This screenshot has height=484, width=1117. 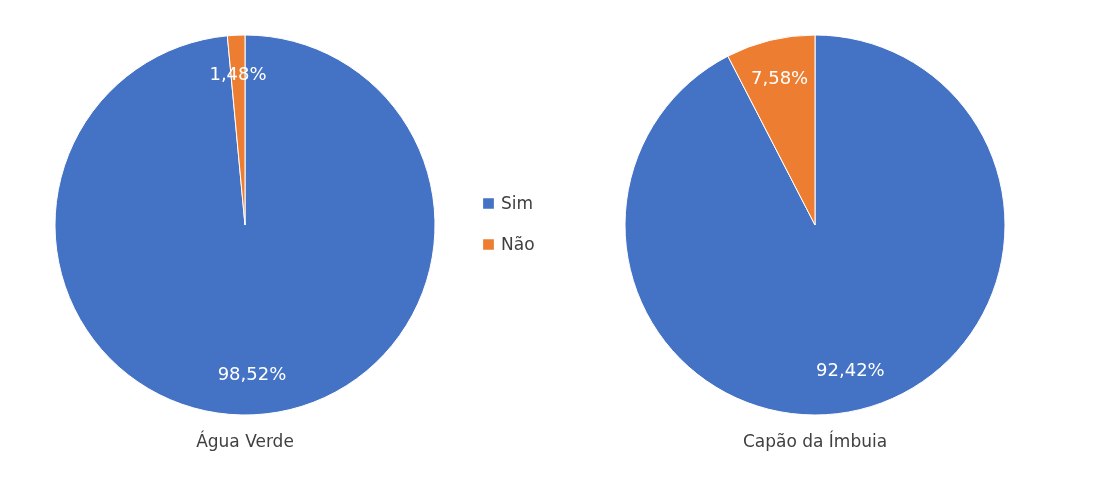 I want to click on legend-label: Não, so click(x=518, y=243).